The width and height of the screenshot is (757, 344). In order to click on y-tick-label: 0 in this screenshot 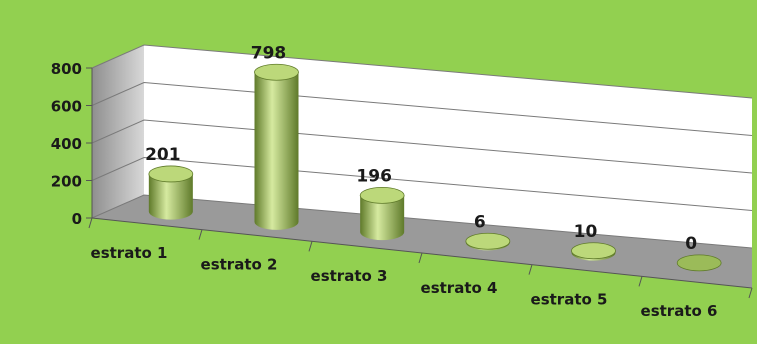, I will do `click(77, 219)`.